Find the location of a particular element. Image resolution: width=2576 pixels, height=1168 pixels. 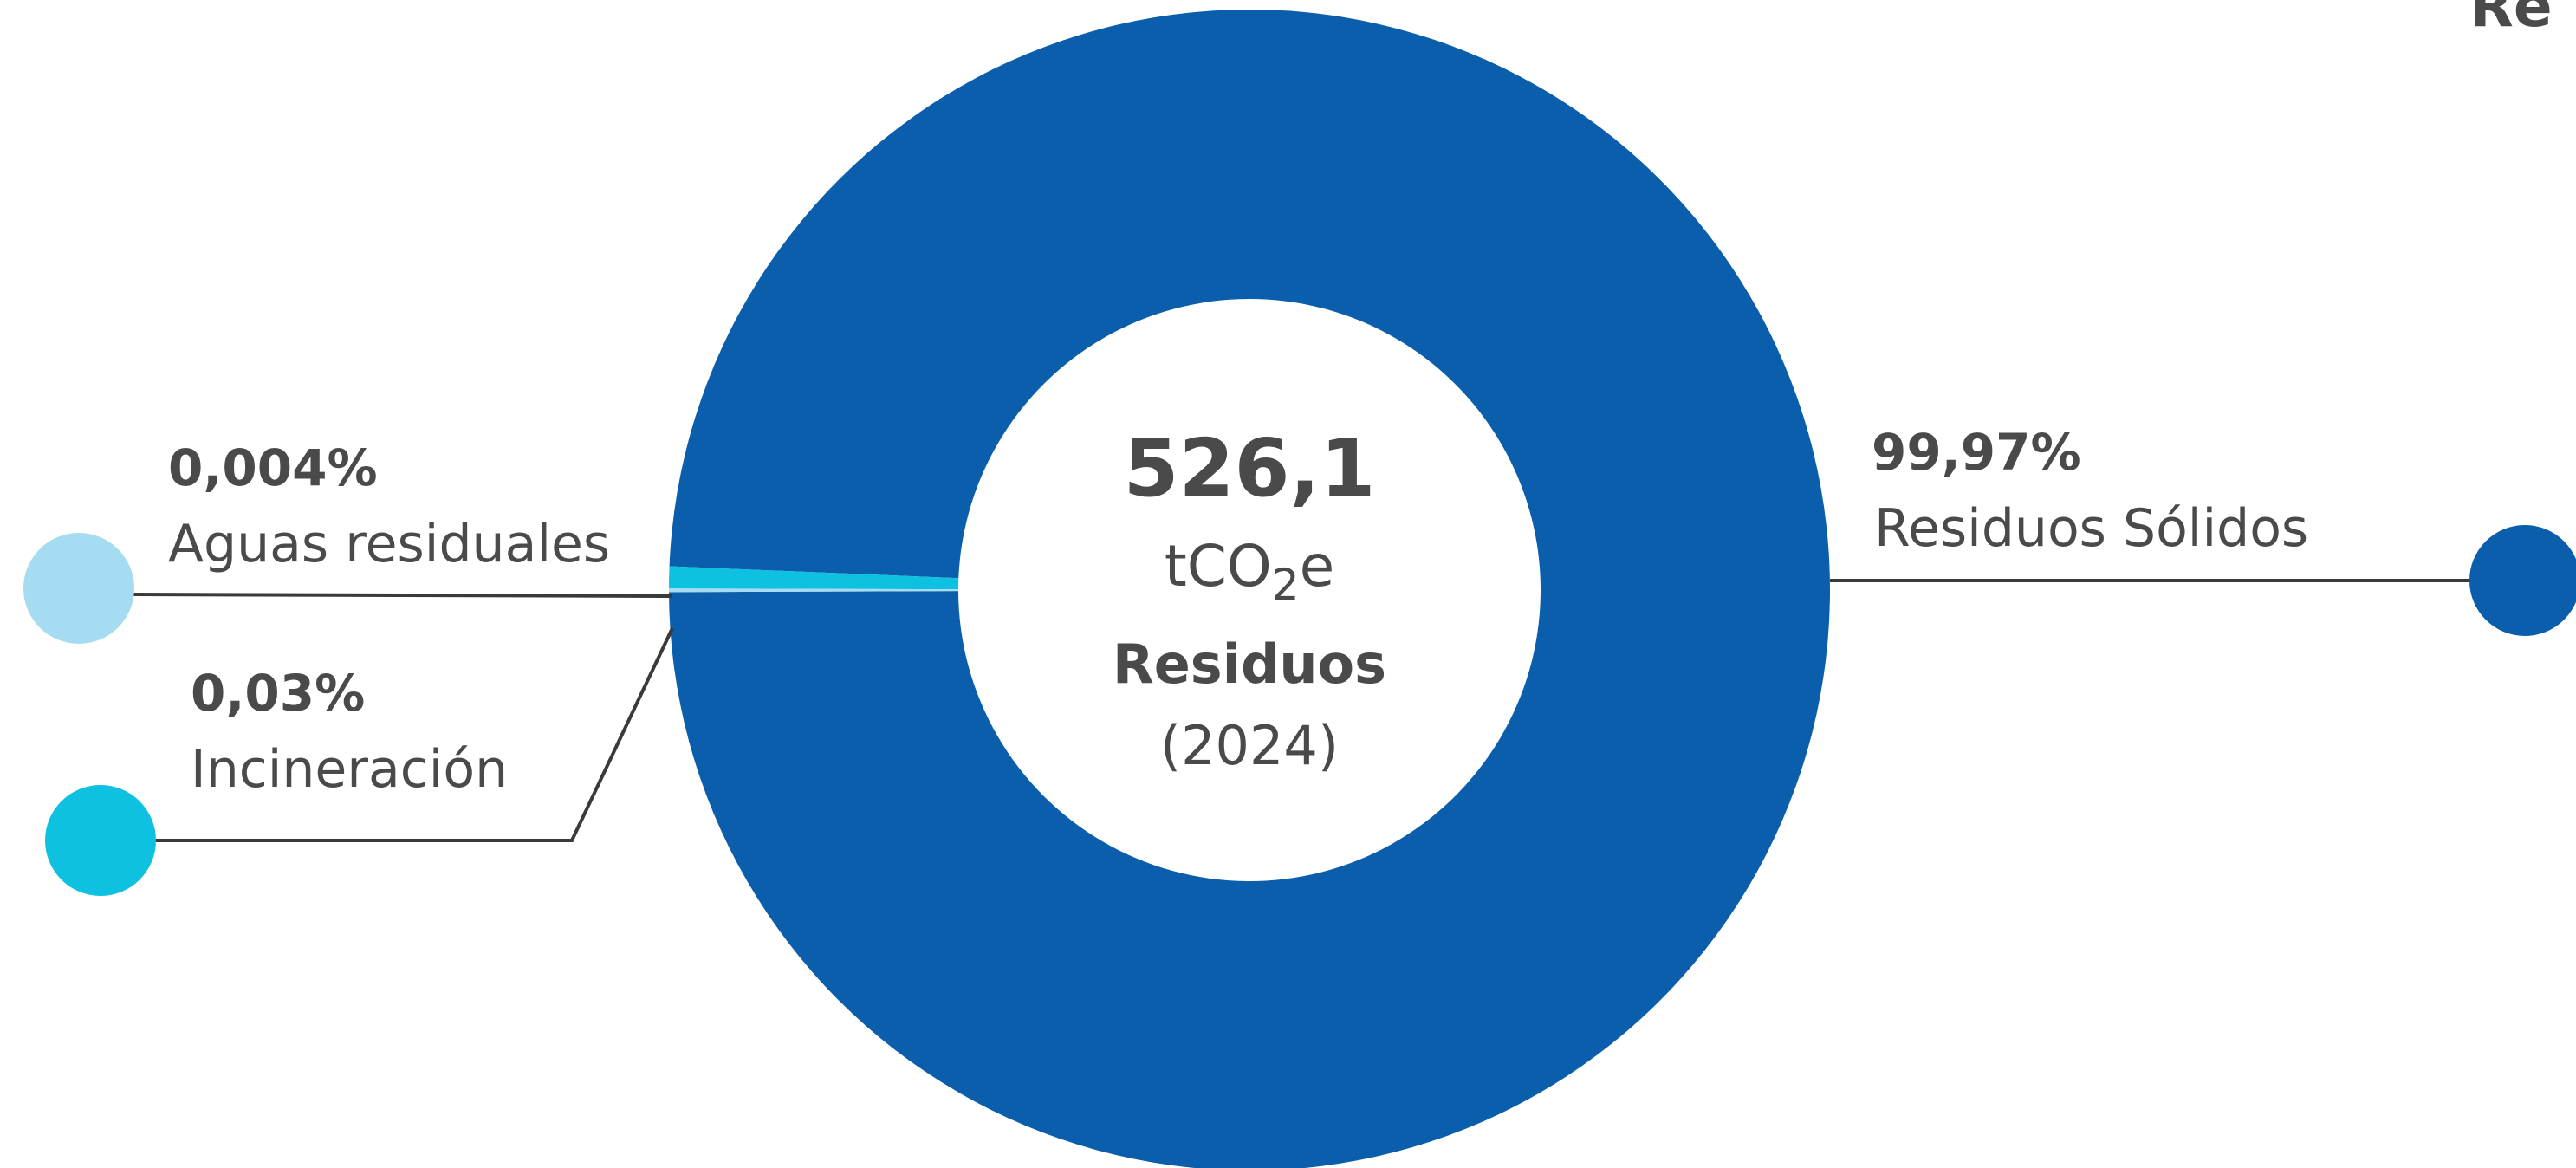

slice-pct-incineracion: 0,03% is located at coordinates (278, 693).